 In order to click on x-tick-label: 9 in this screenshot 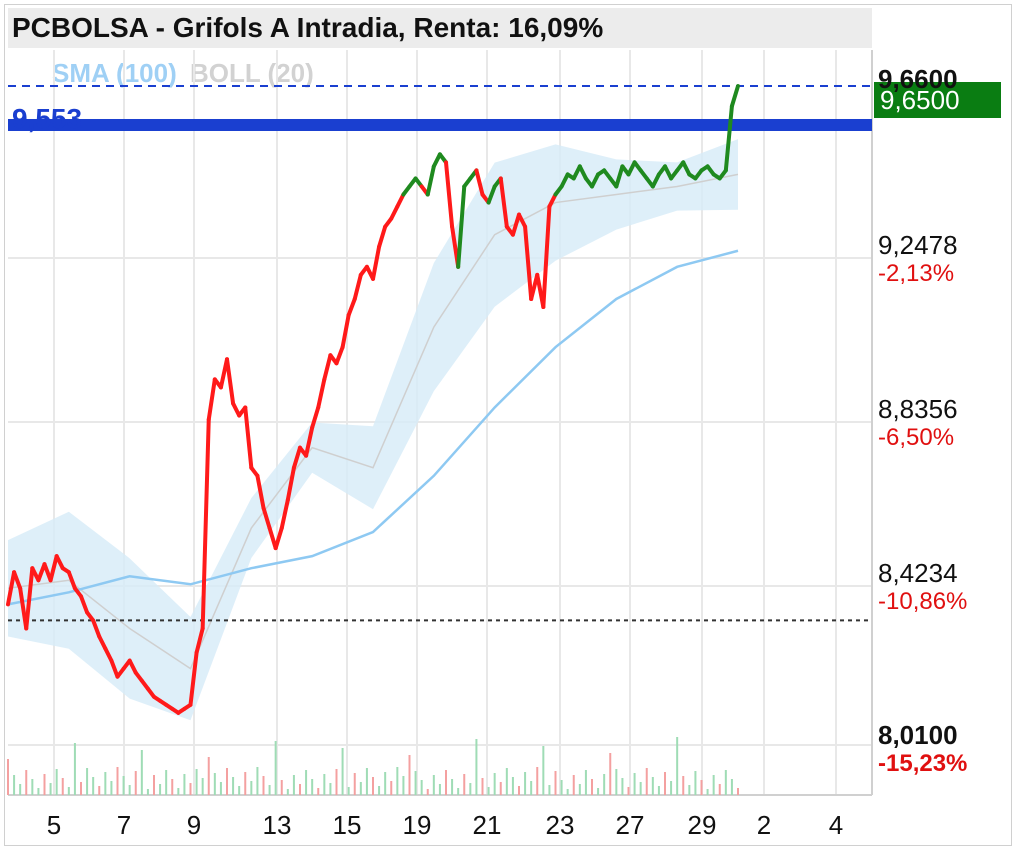, I will do `click(194, 825)`.